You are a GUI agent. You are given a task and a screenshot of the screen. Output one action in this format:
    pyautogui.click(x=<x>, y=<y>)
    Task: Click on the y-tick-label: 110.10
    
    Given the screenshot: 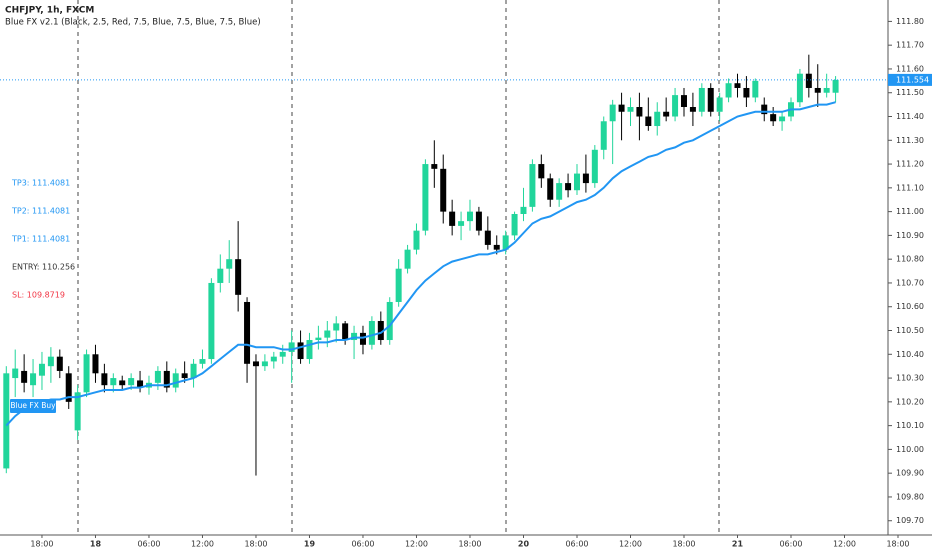 What is the action you would take?
    pyautogui.click(x=910, y=425)
    